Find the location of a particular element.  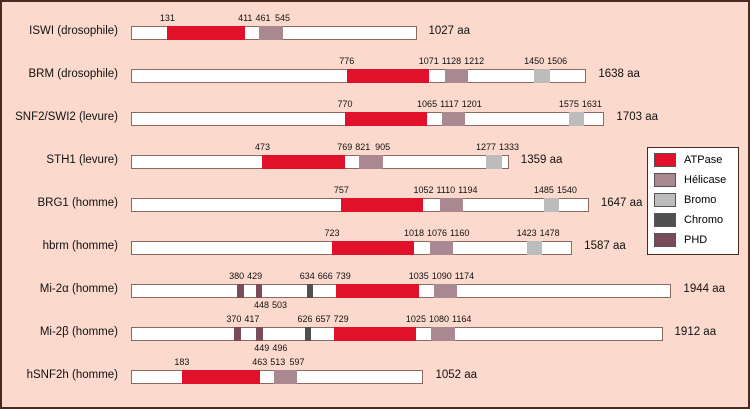

position-label: 1090 is located at coordinates (441, 276).